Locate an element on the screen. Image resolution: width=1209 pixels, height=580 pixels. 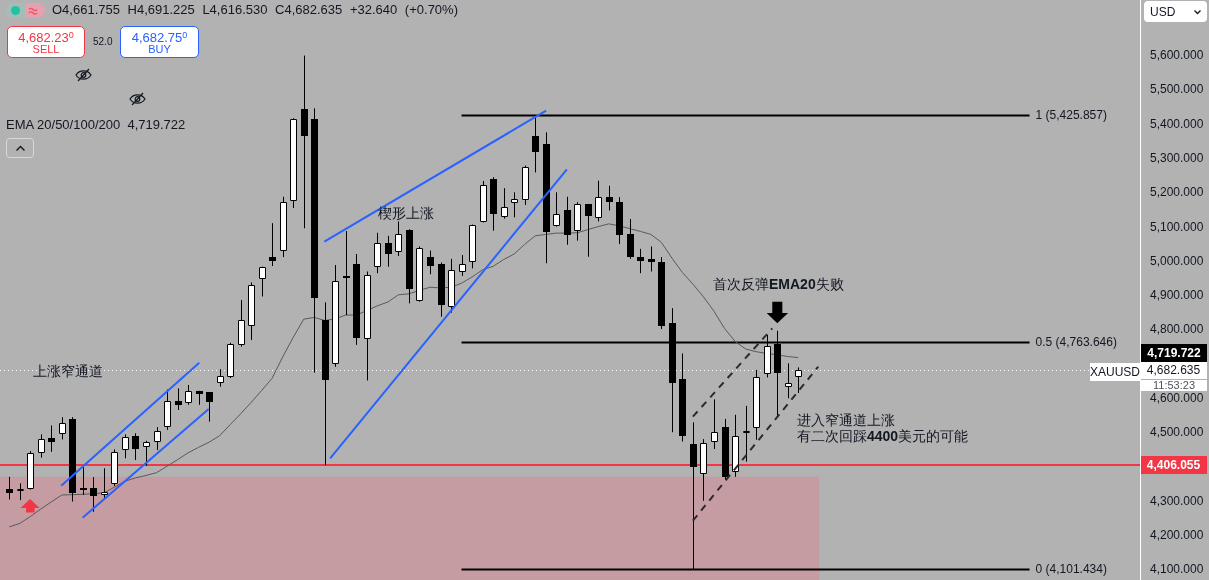
y-tick-label: 5,100.000 is located at coordinates (1177, 226).